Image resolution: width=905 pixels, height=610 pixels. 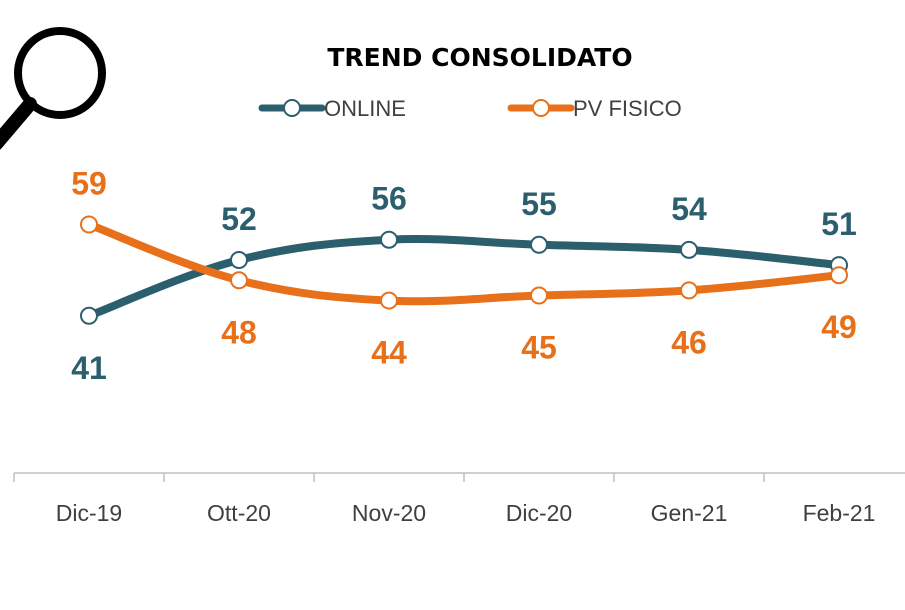 I want to click on data-label-online: 52, so click(x=239, y=219).